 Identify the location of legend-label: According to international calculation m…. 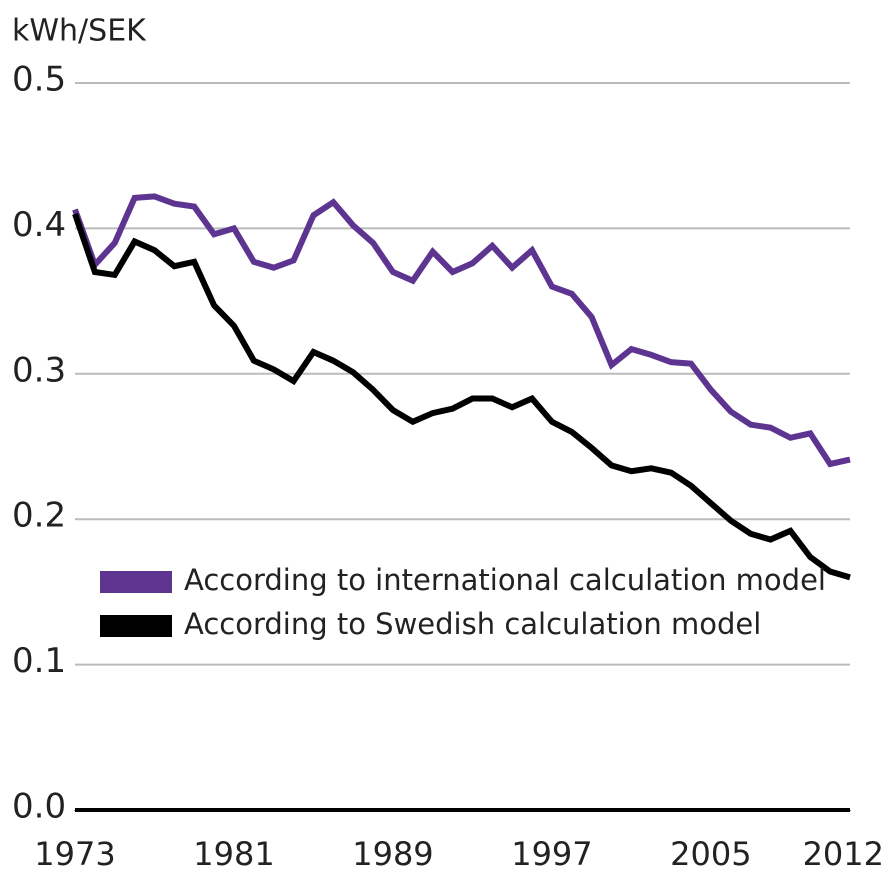
(505, 580).